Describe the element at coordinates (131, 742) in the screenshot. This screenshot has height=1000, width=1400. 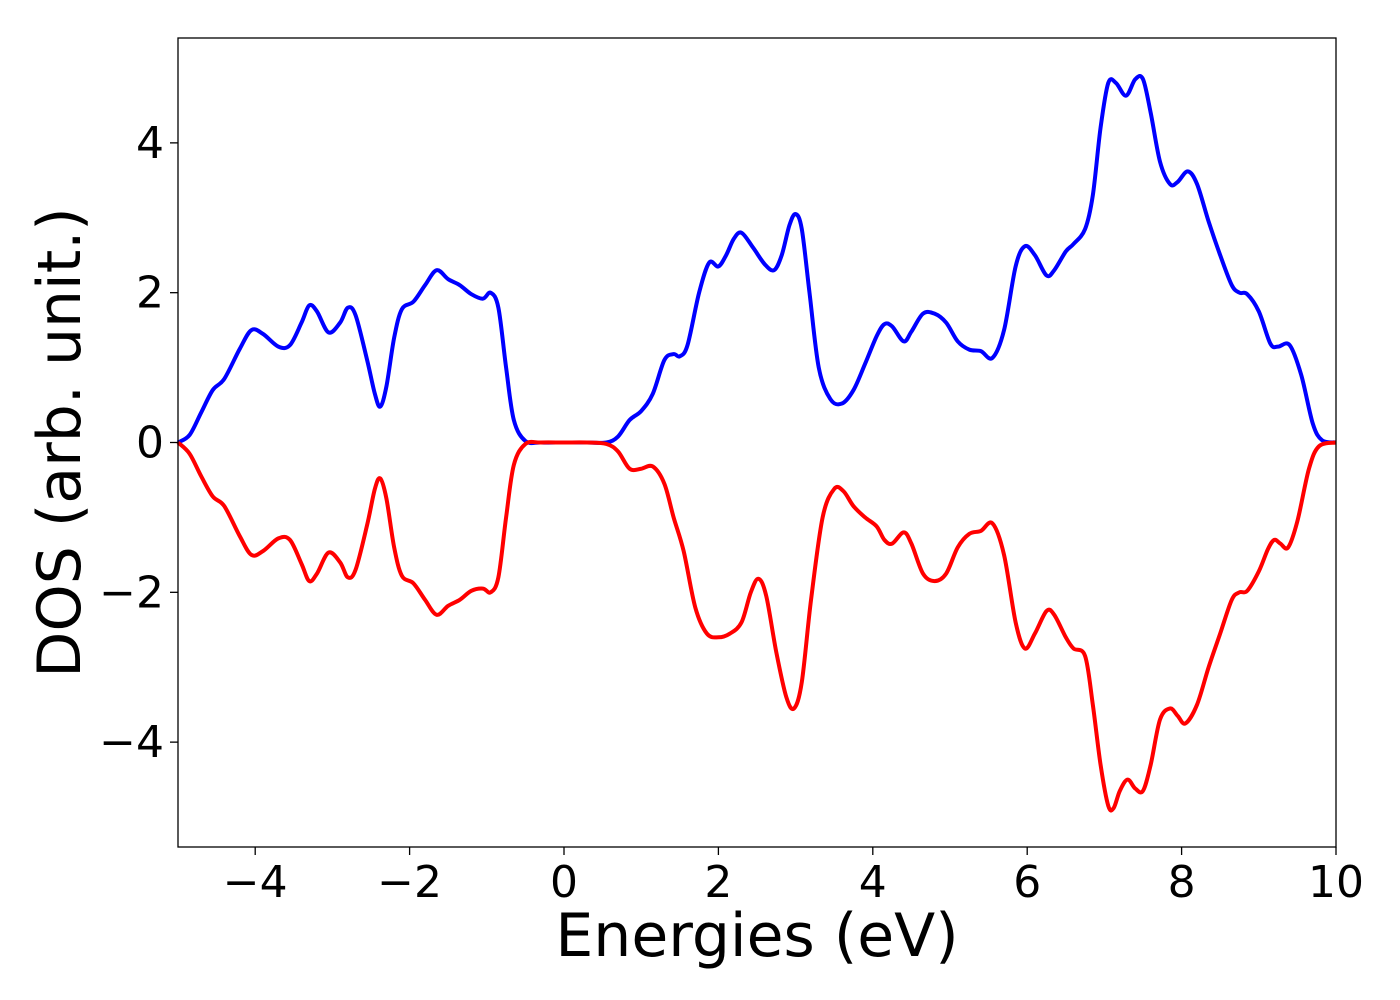
I see `y-tick-label: −4` at that location.